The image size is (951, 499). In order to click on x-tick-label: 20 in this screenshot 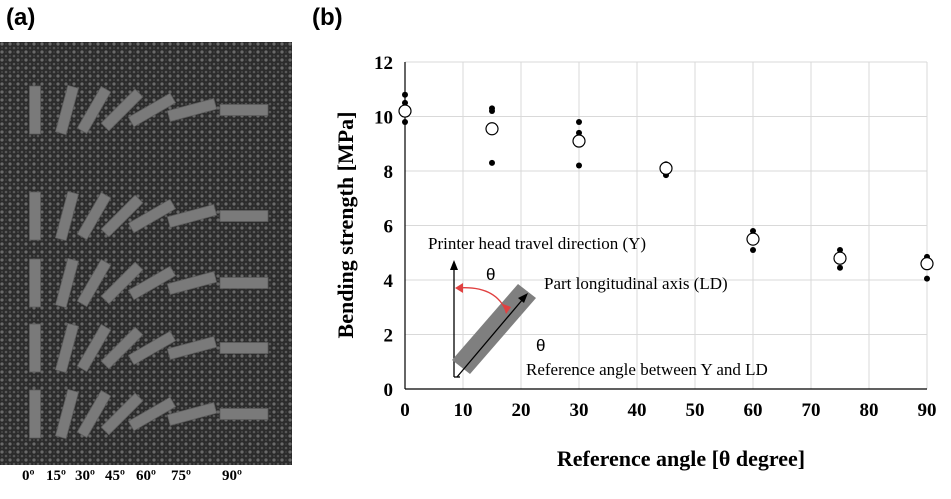, I will do `click(521, 410)`.